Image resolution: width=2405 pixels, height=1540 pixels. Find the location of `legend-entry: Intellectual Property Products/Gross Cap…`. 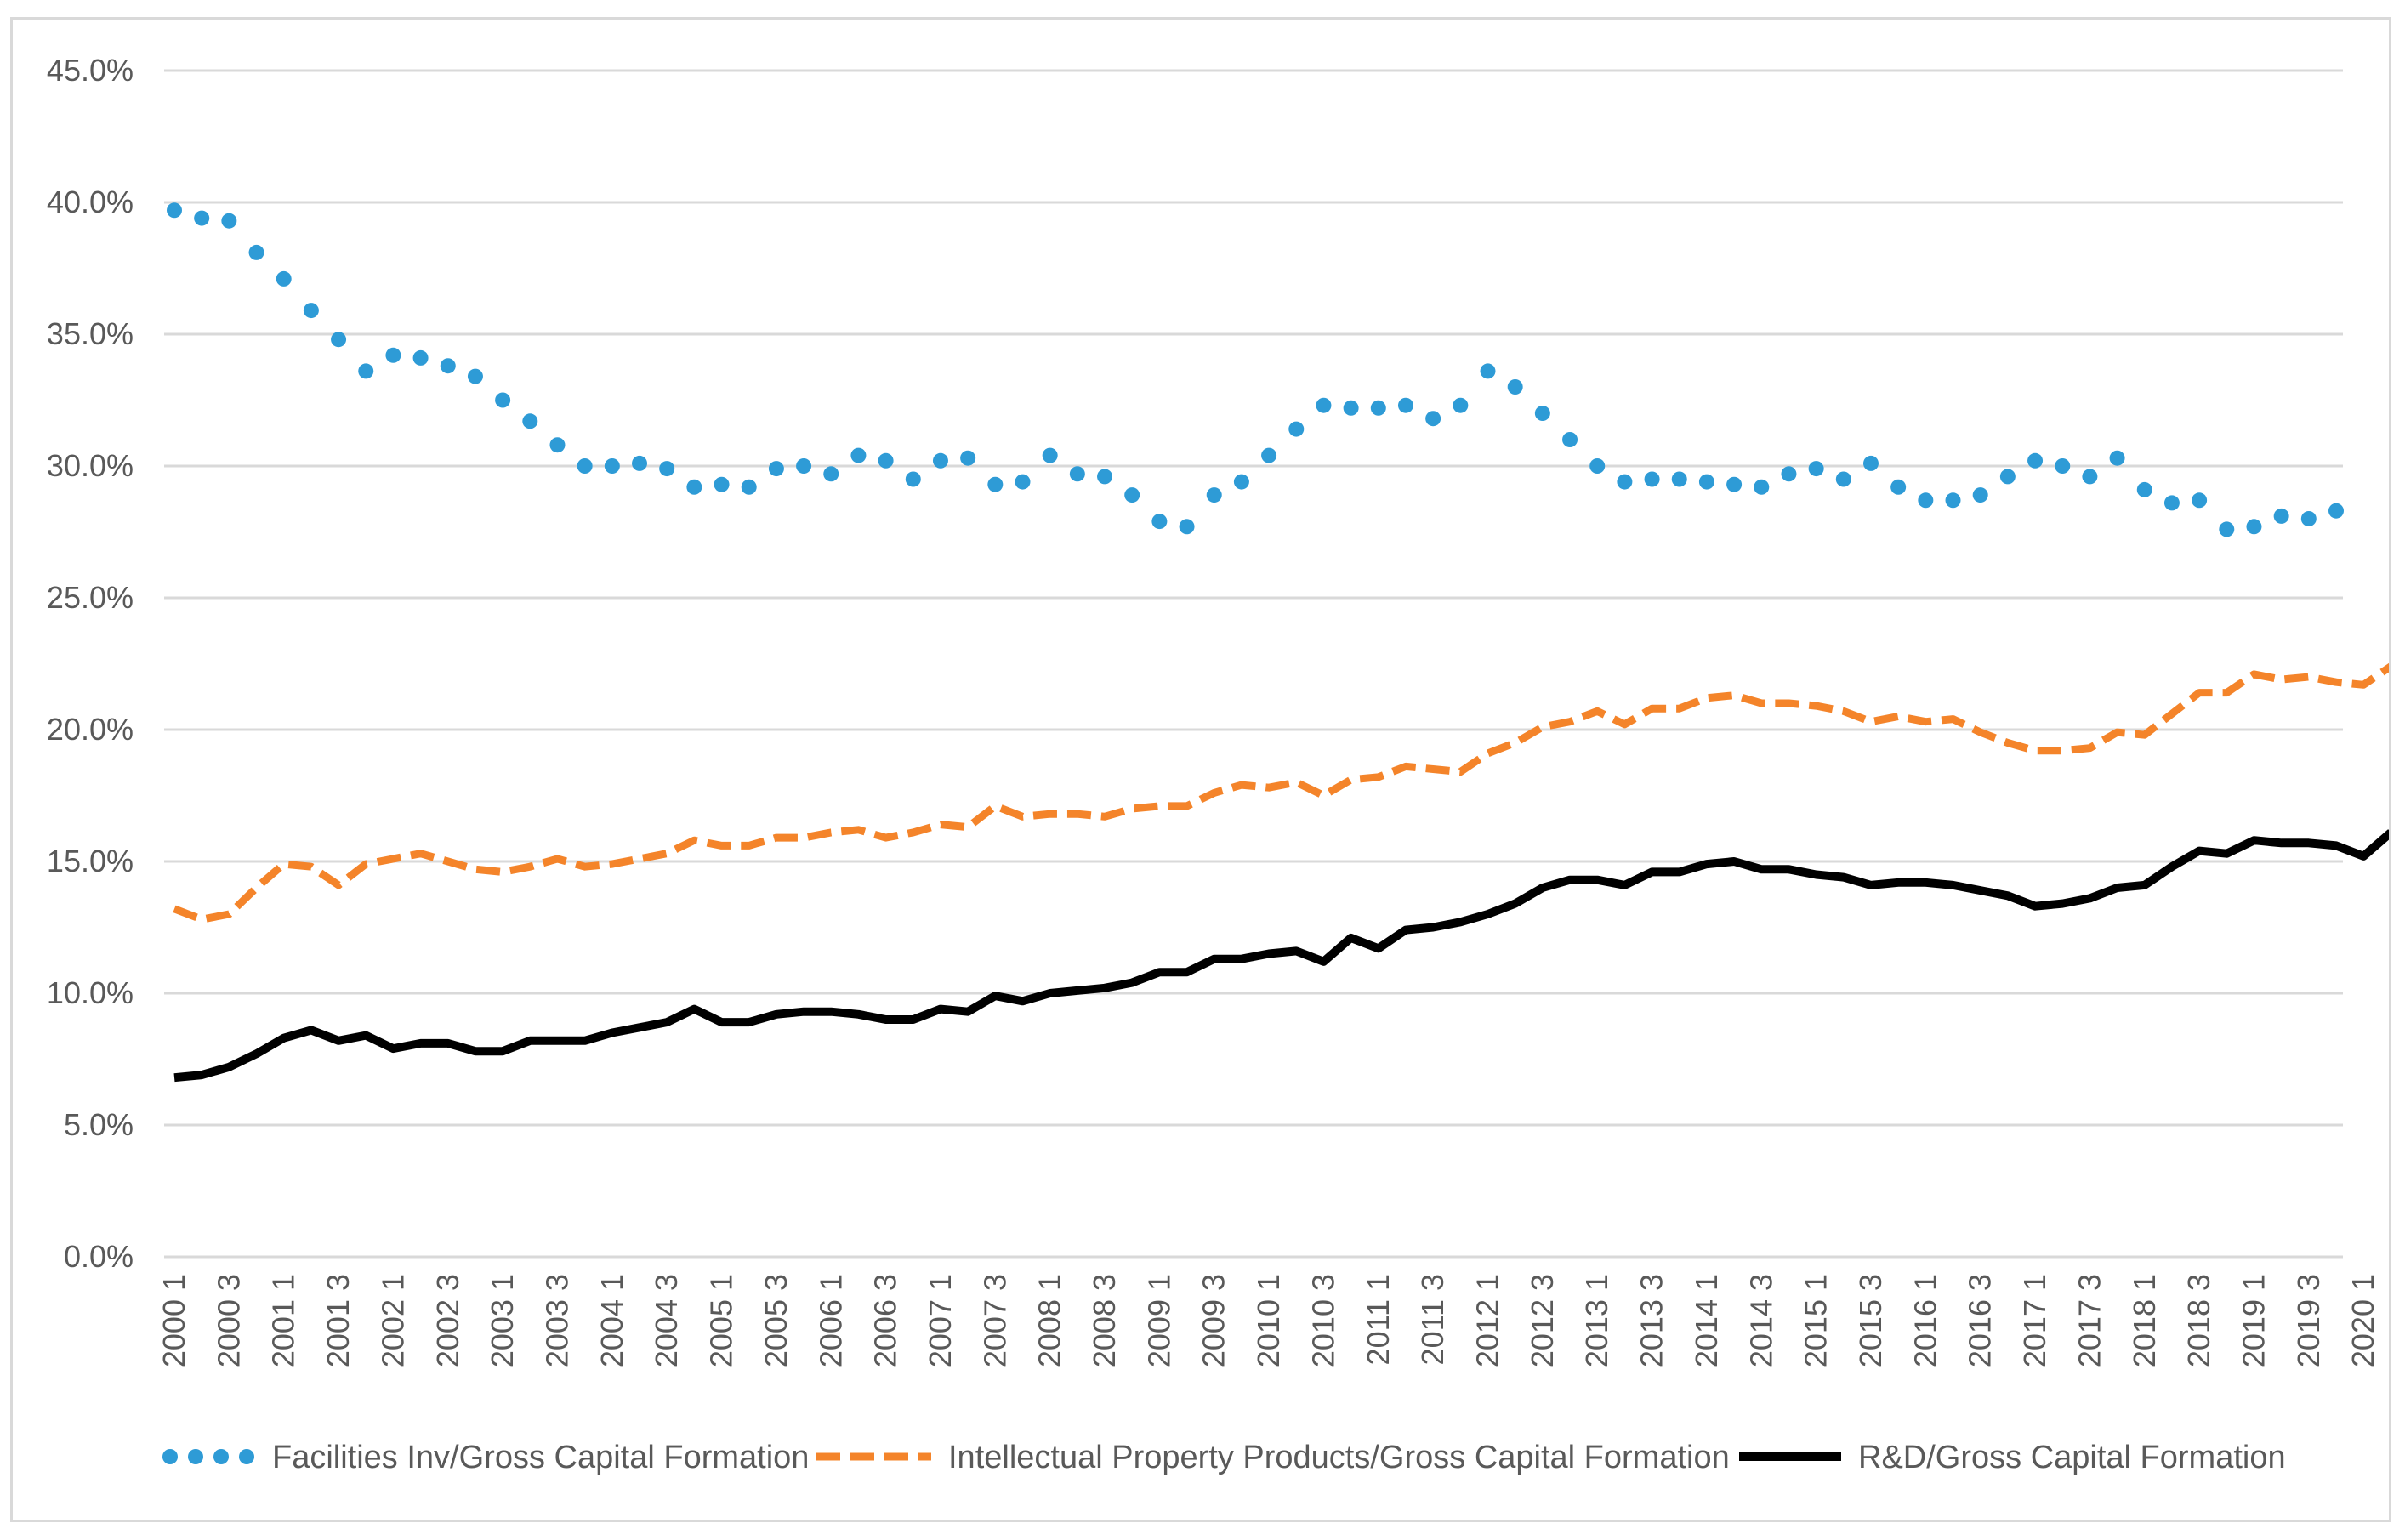

legend-entry: Intellectual Property Products/Gross Cap… is located at coordinates (1273, 1457).